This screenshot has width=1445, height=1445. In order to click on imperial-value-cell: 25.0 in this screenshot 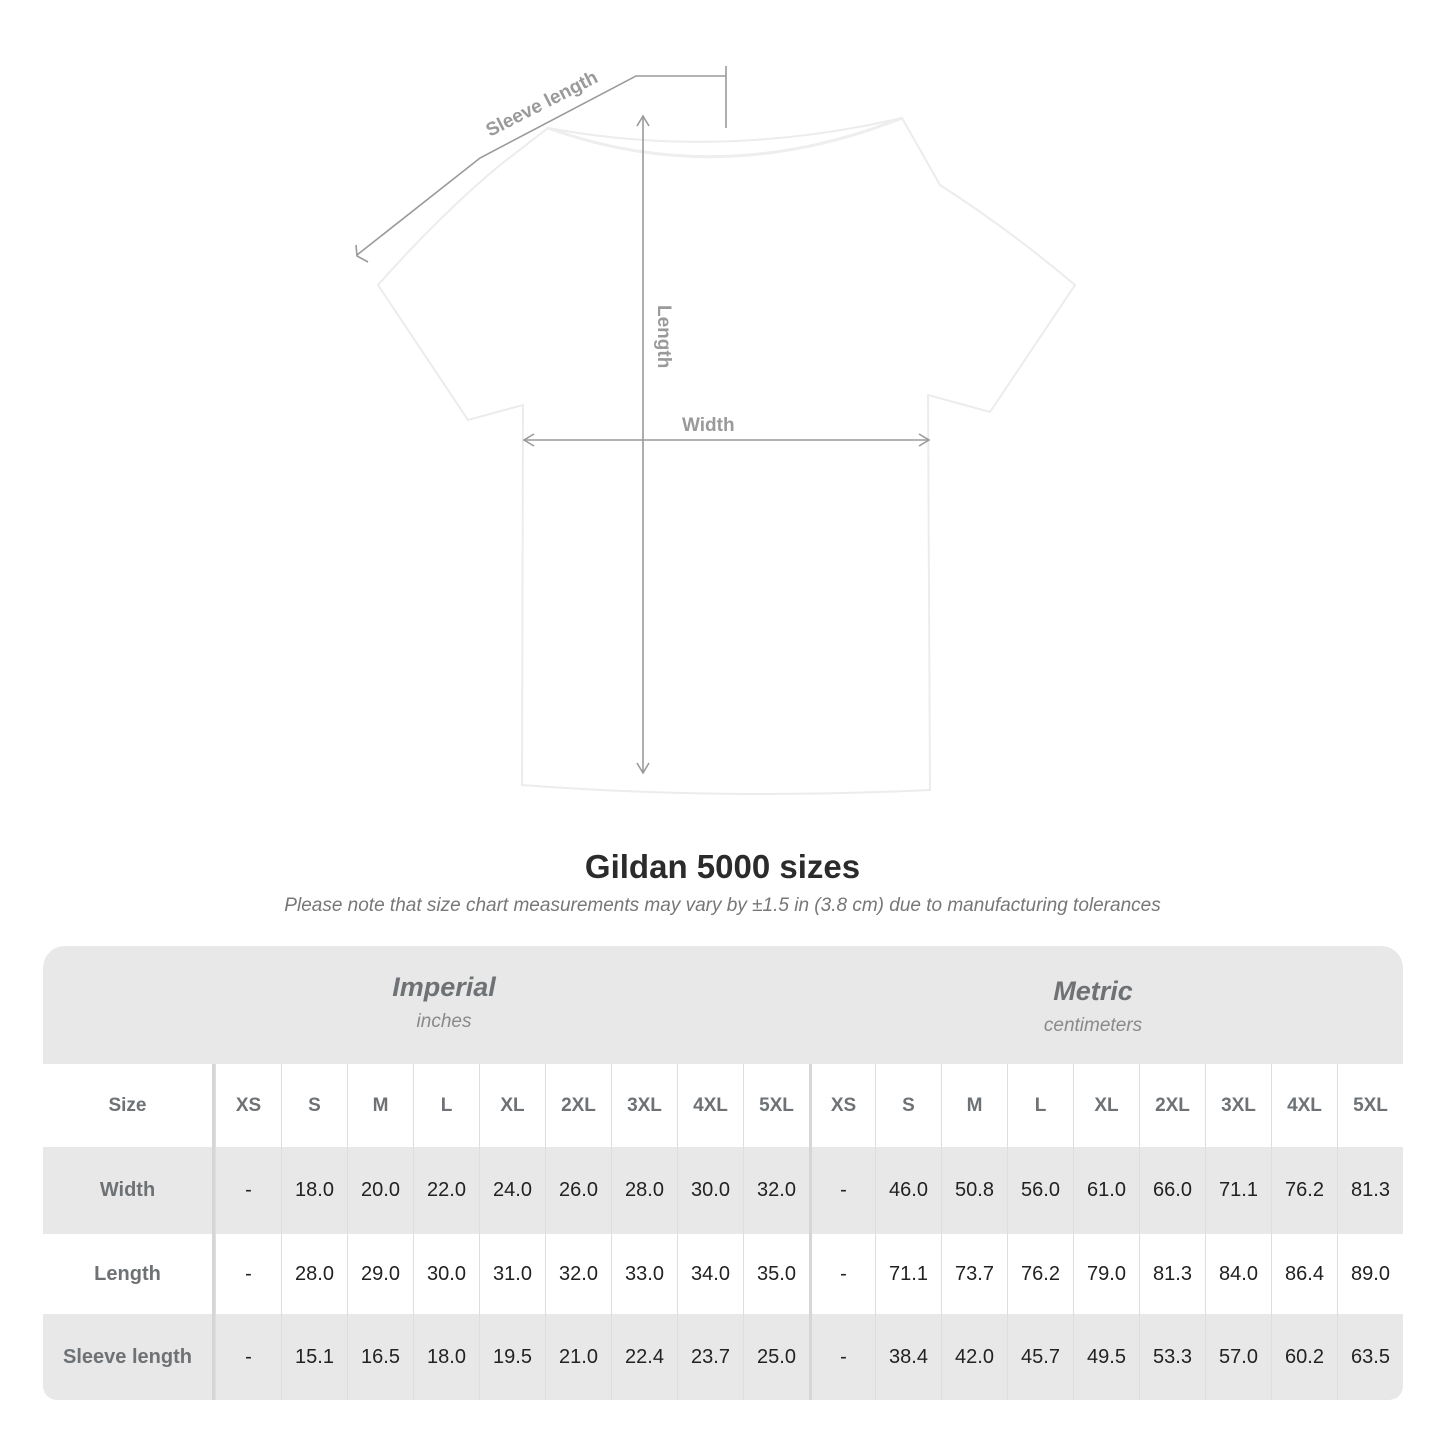, I will do `click(776, 1357)`.